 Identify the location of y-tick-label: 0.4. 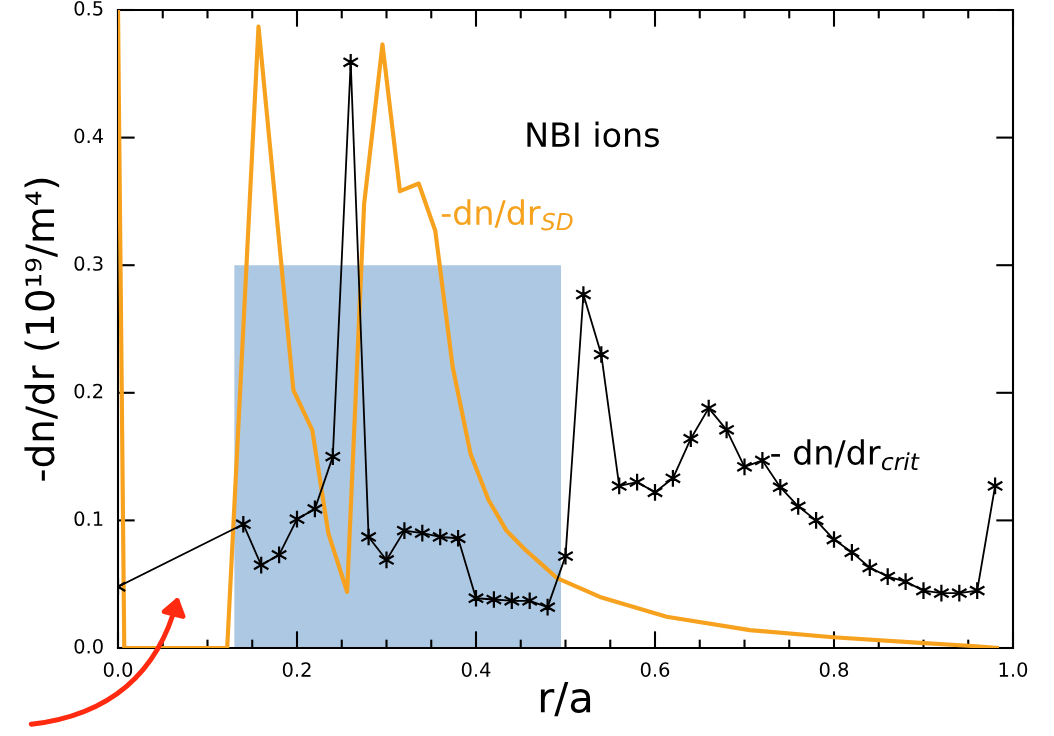
(89, 136).